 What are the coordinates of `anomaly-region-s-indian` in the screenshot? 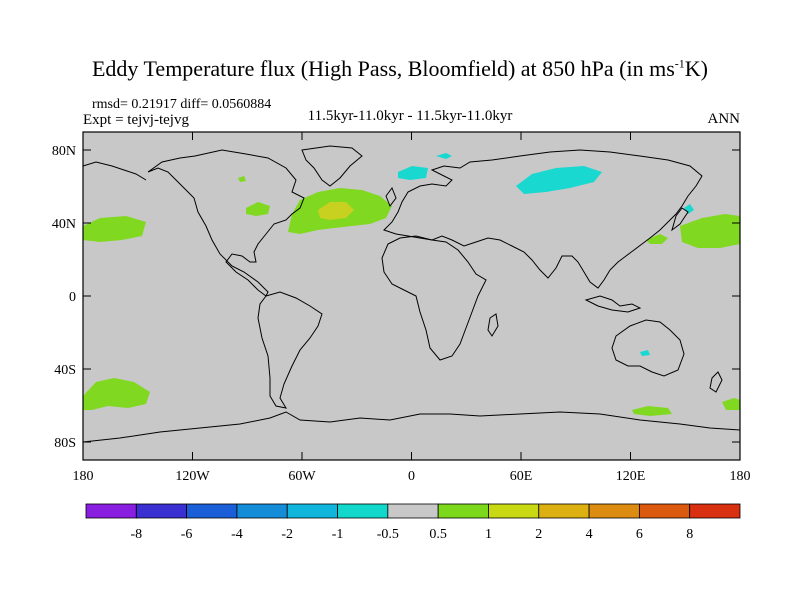 It's located at (652, 411).